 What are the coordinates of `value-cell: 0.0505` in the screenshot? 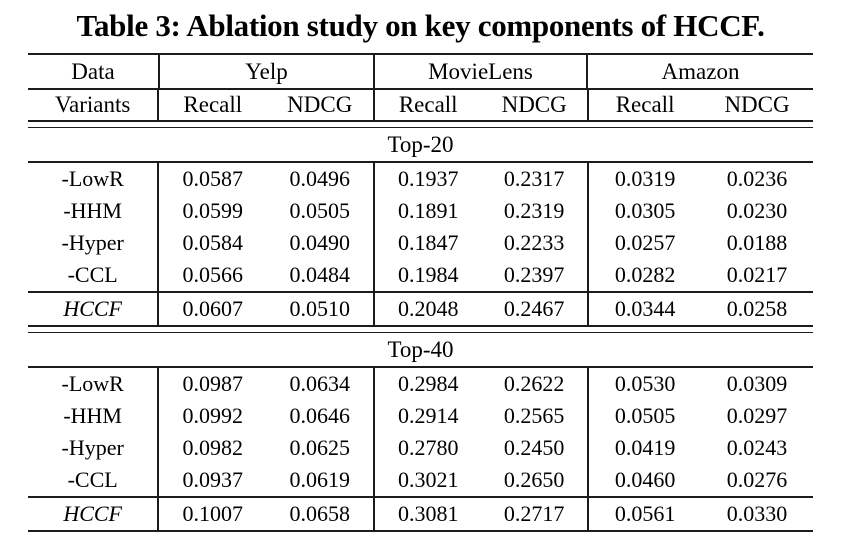 It's located at (320, 210).